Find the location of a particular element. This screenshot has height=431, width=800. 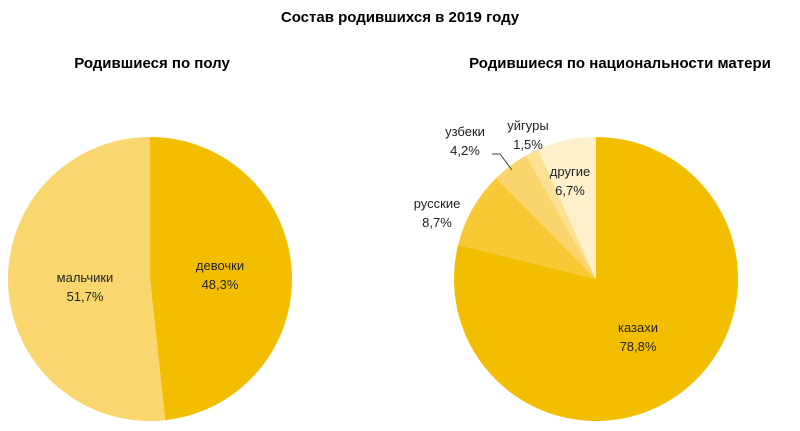

pie-slice-девочки is located at coordinates (221, 279).